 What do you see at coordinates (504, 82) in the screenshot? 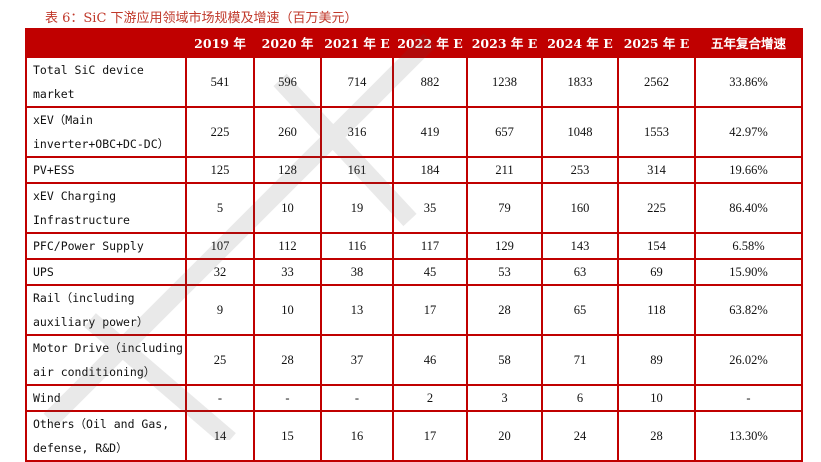
I see `cell-value: 1238` at bounding box center [504, 82].